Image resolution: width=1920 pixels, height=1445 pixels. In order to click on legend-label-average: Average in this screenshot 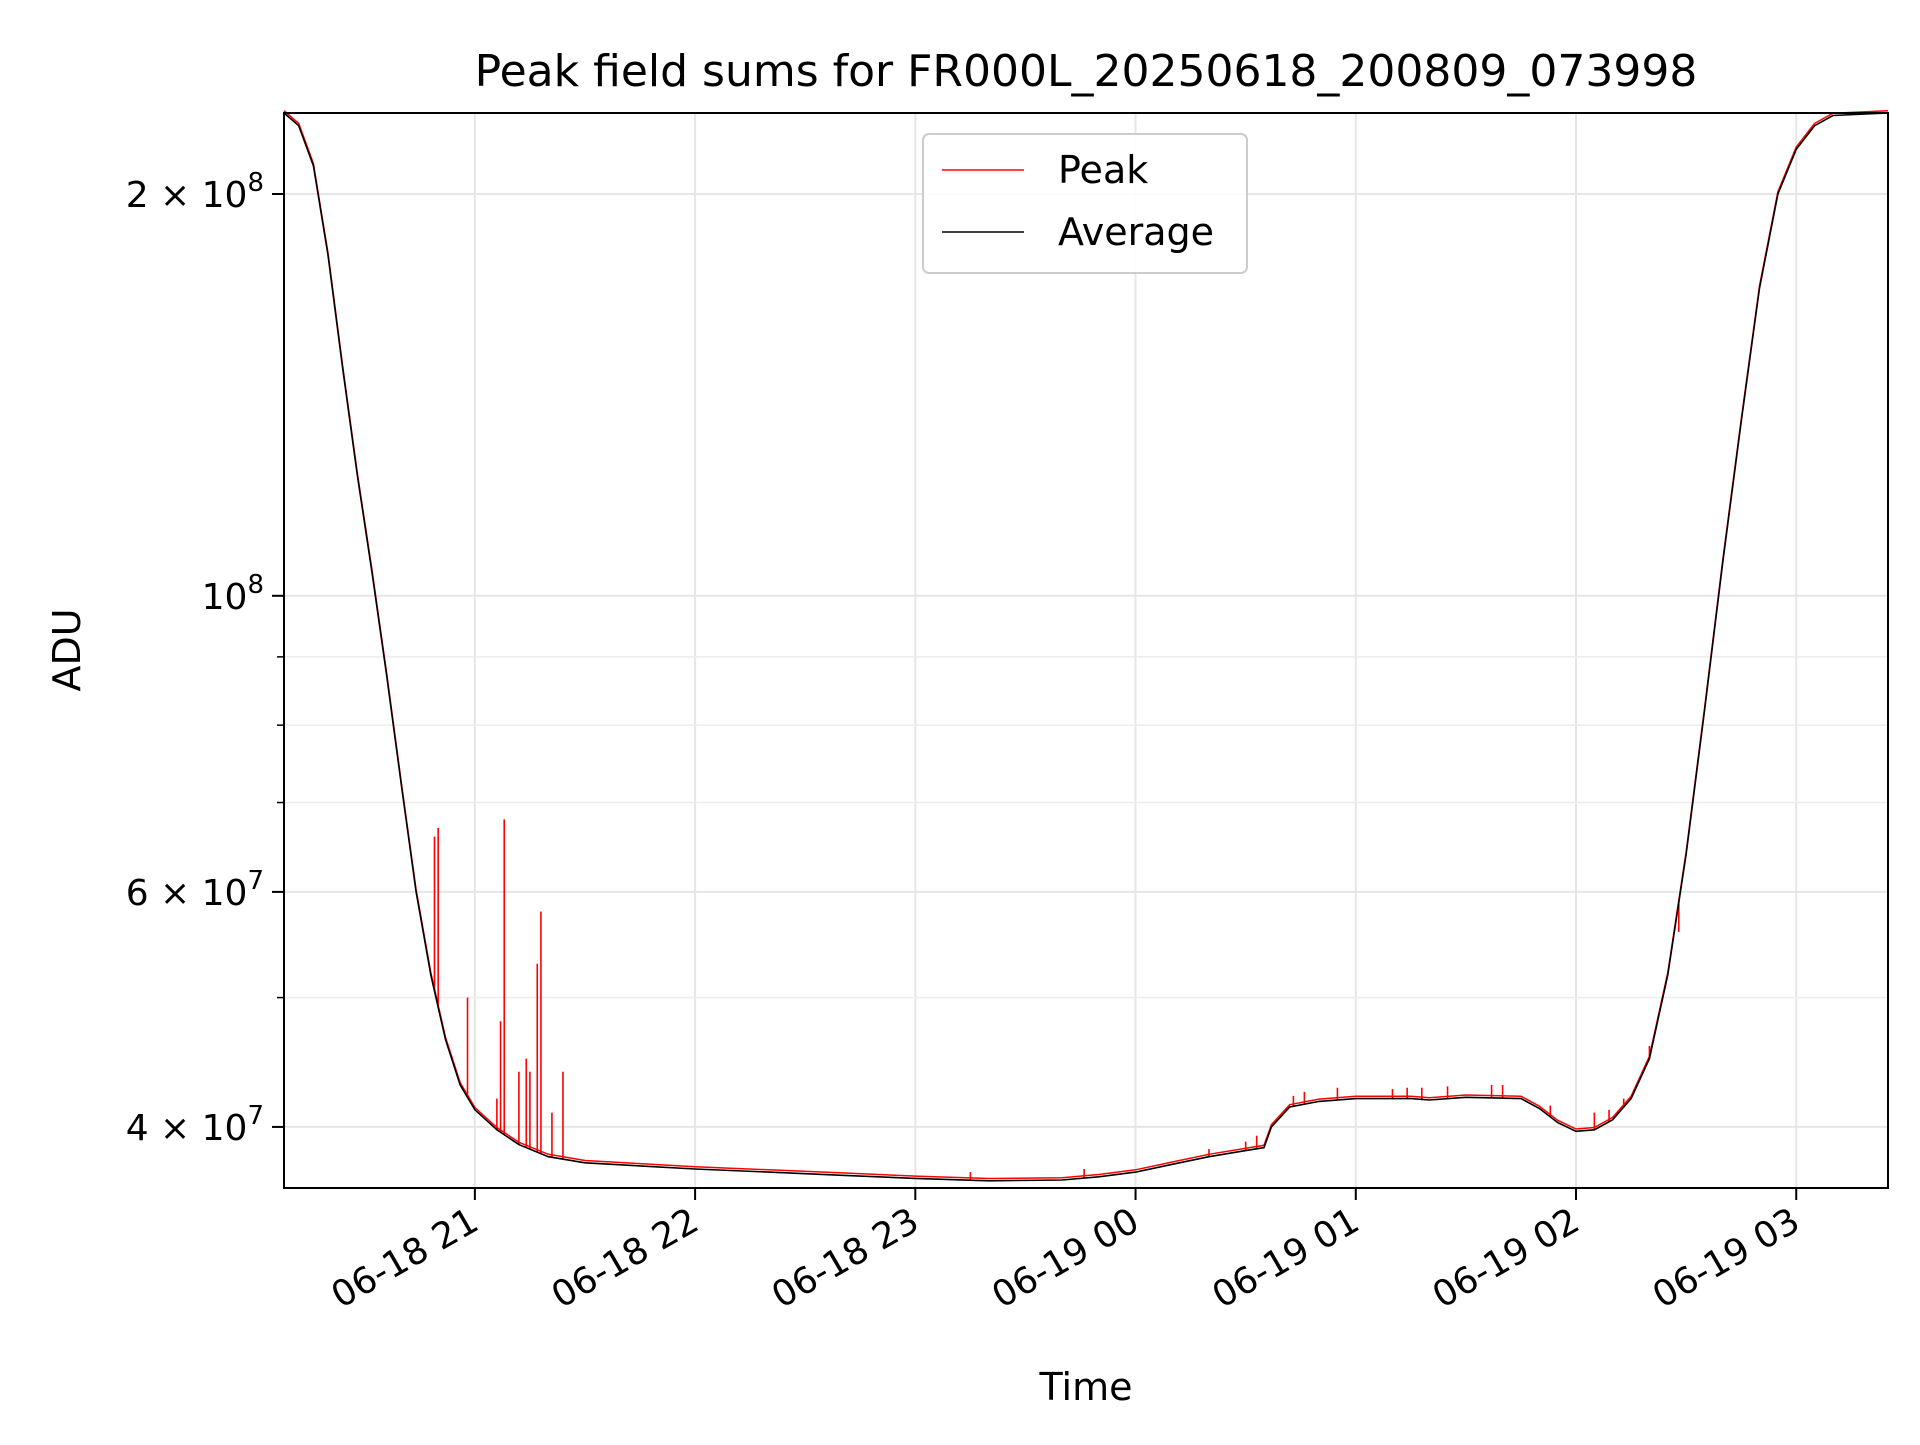, I will do `click(1136, 232)`.